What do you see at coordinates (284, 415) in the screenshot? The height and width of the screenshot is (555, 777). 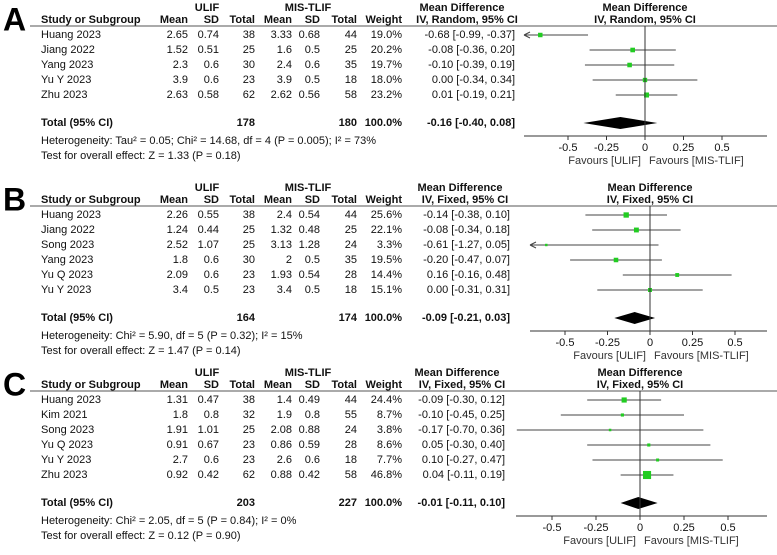 I see `mis-tlif-mean: 1.9` at bounding box center [284, 415].